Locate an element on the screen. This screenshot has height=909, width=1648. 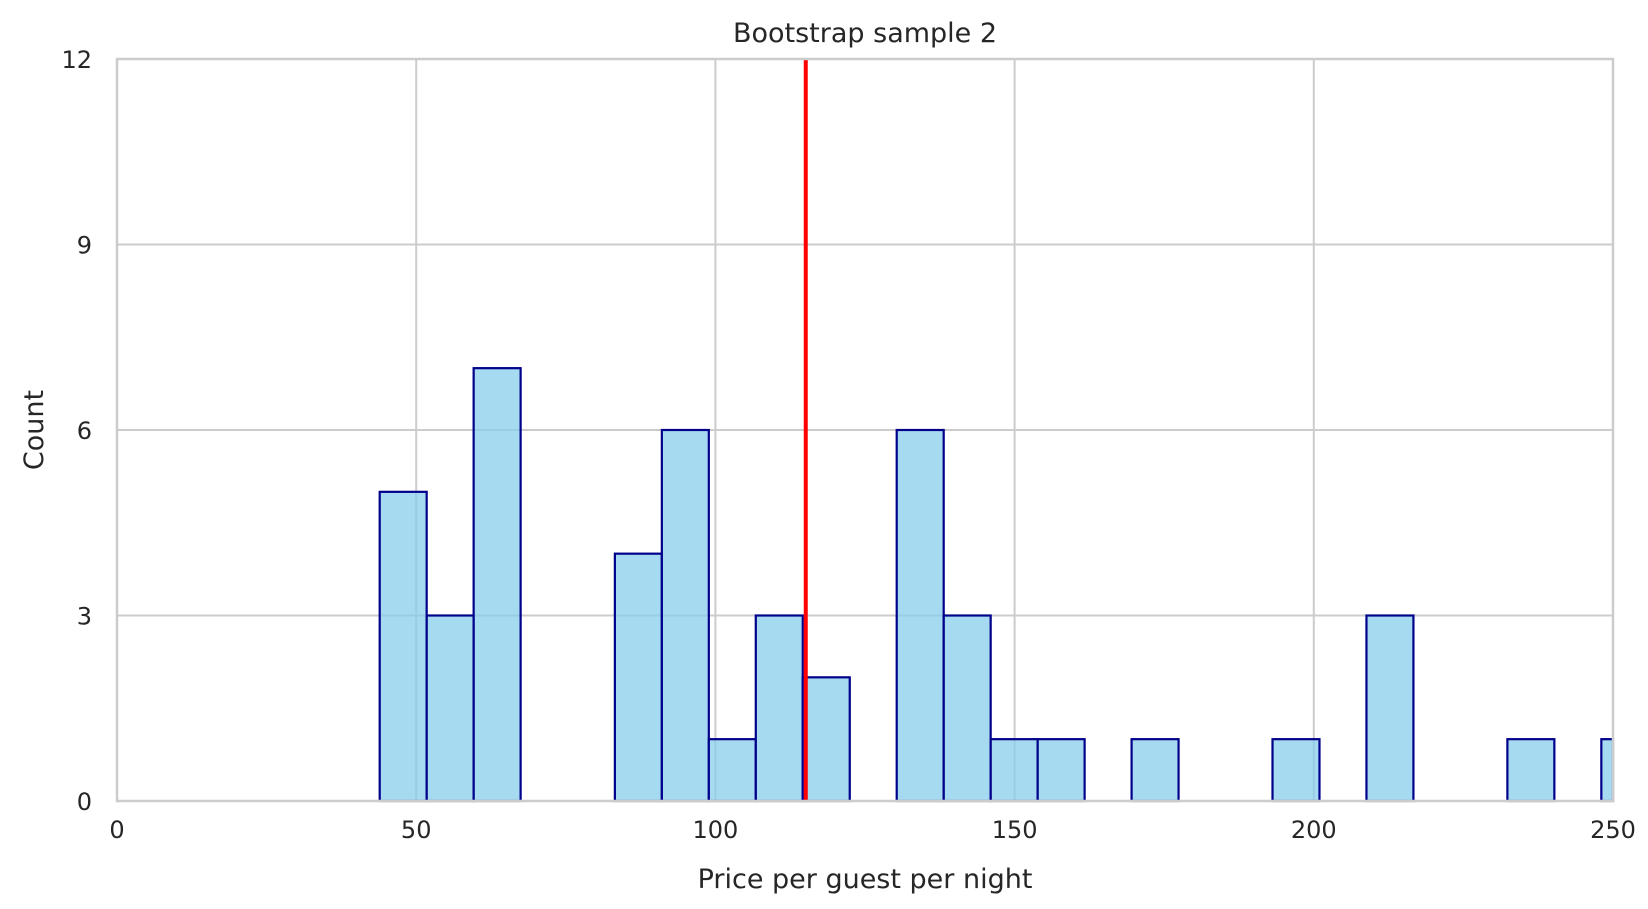
x-tick-label: 100 is located at coordinates (715, 830).